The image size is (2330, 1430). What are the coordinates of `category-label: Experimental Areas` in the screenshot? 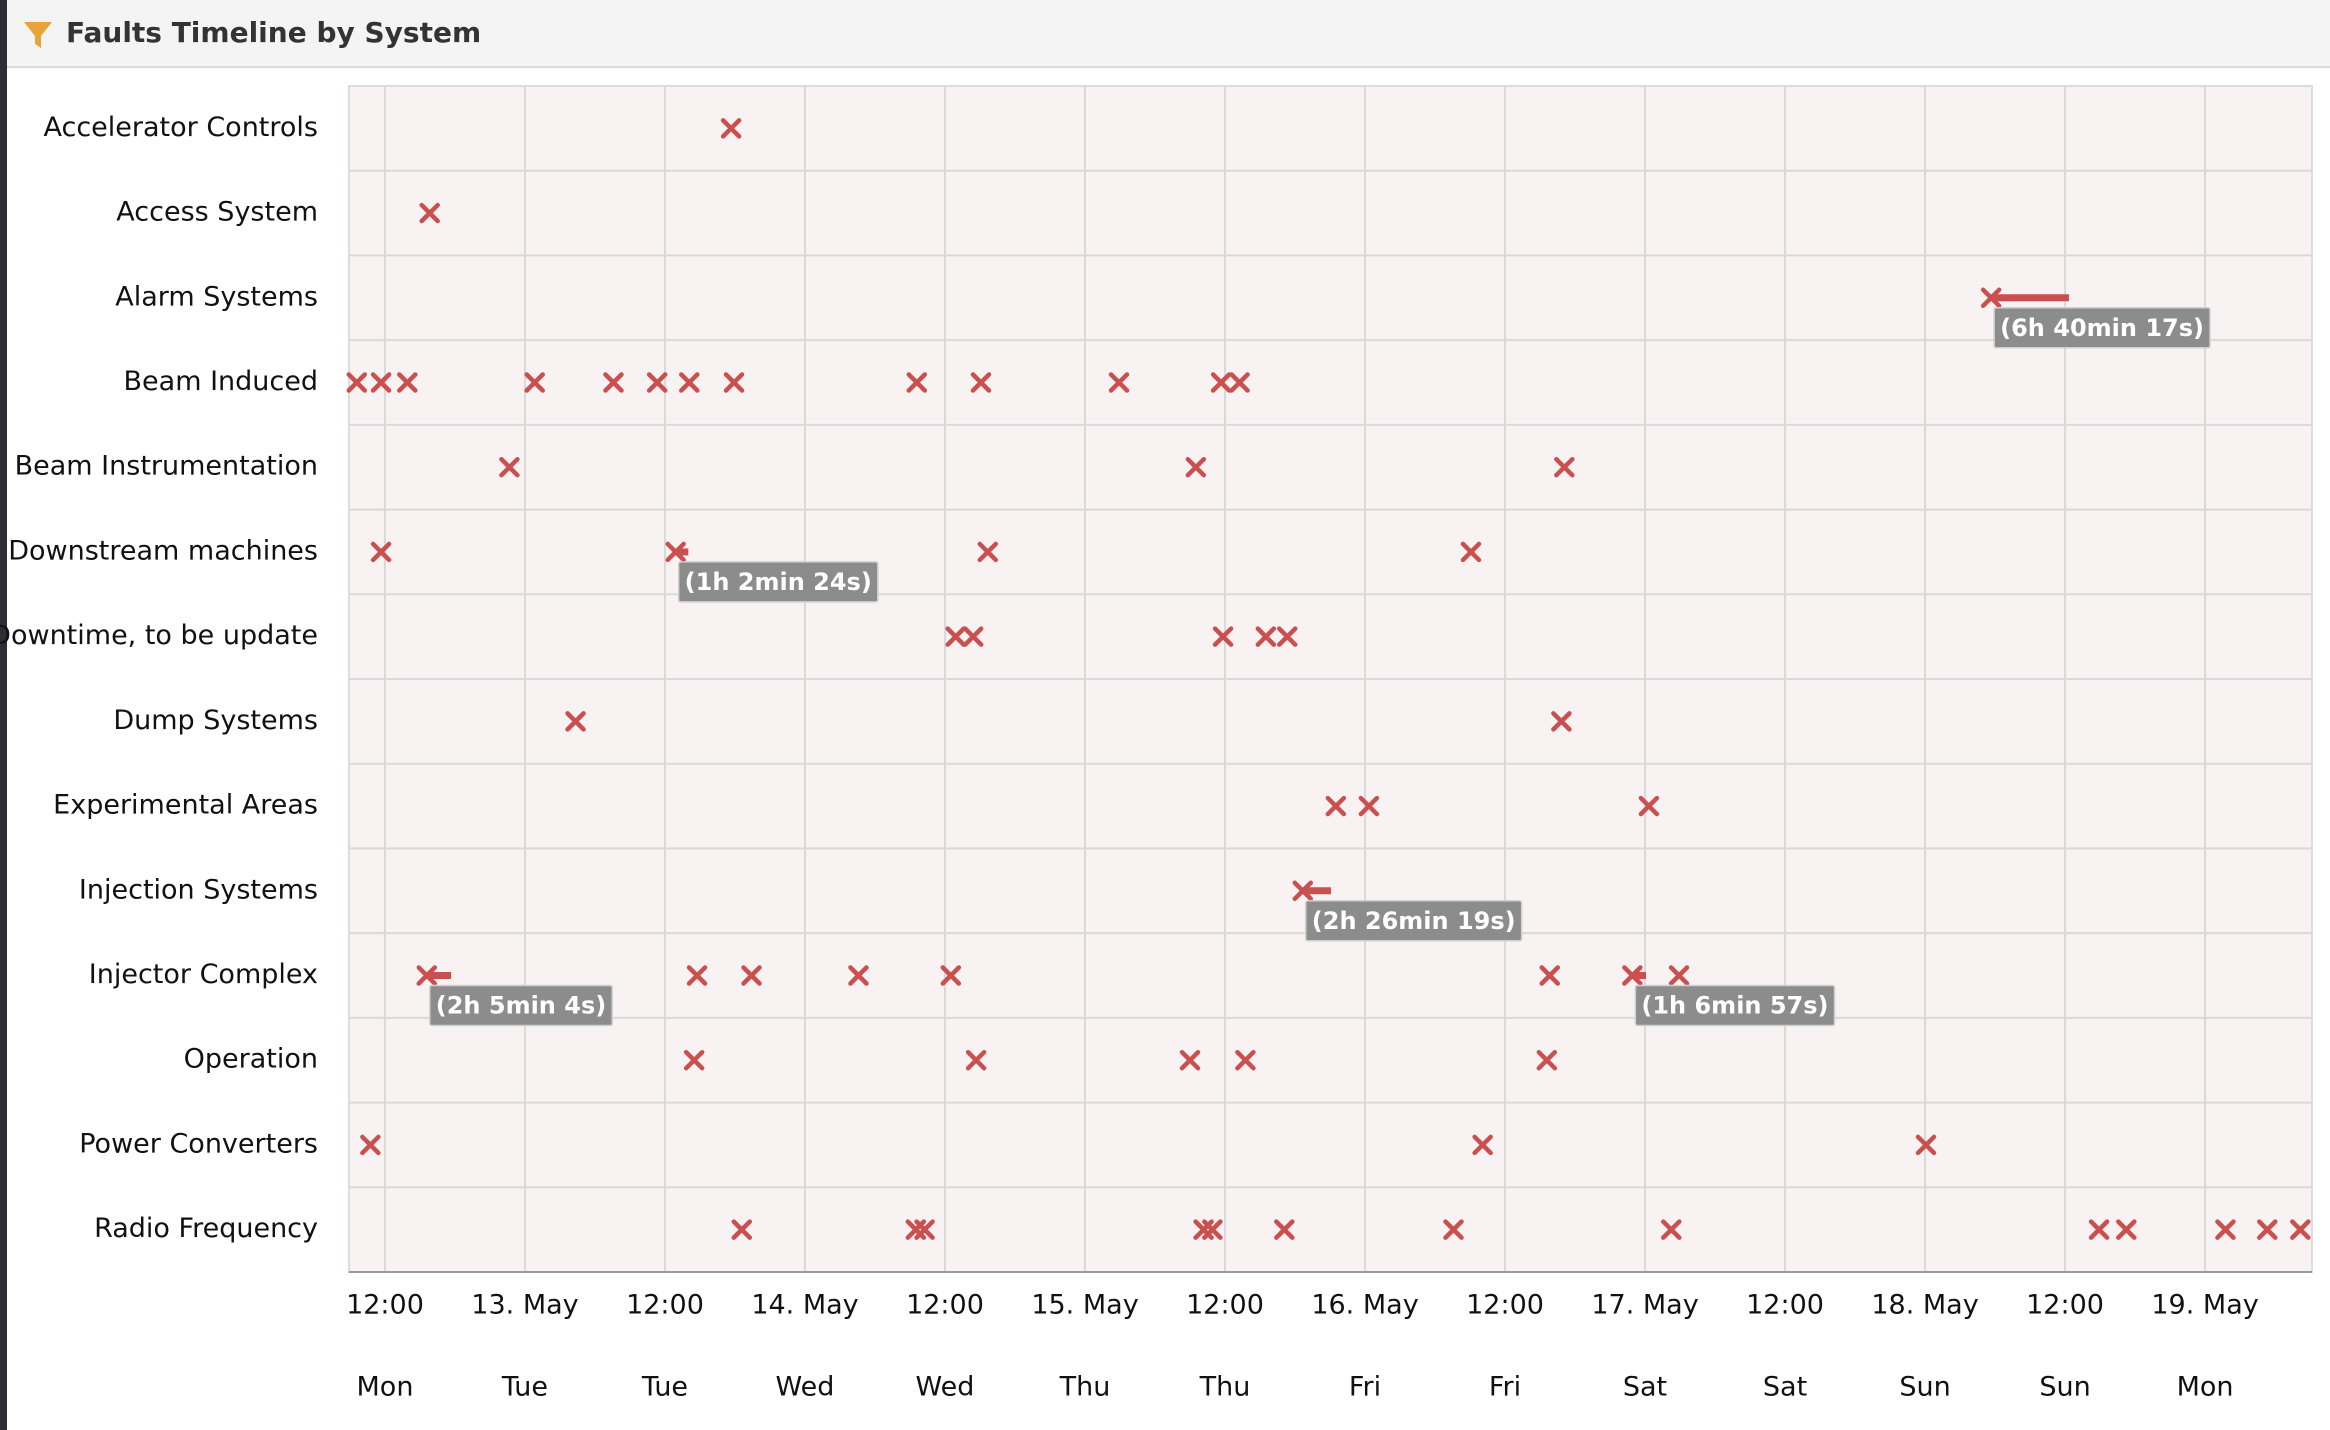 It's located at (185, 805).